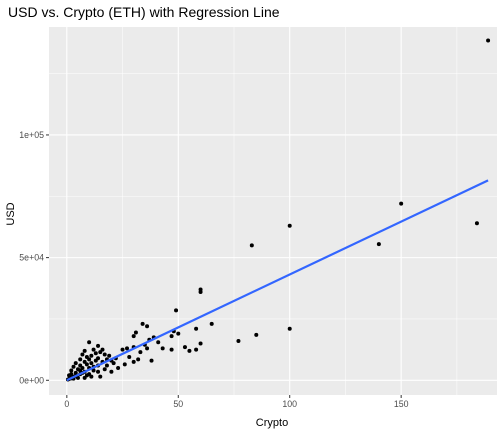 This screenshot has width=504, height=432. I want to click on y-tick-label: 0e+00, so click(31, 380).